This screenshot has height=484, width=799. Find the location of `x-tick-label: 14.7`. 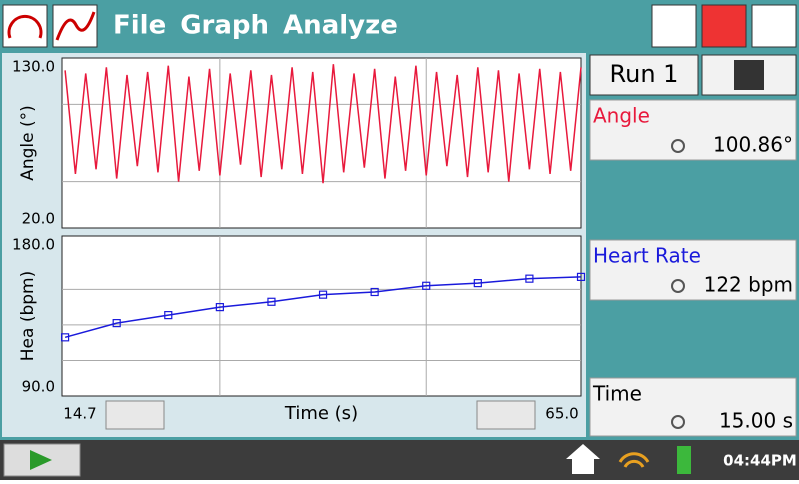

x-tick-label: 14.7 is located at coordinates (79, 414).